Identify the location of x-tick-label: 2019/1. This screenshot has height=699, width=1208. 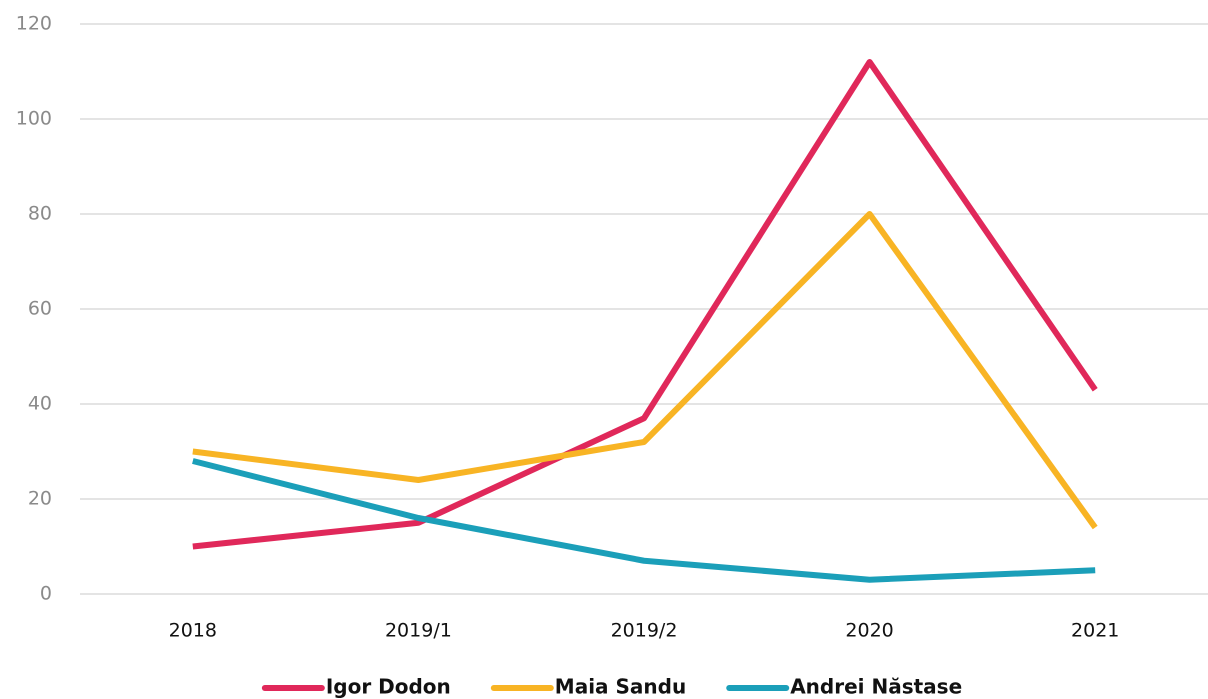
(418, 631).